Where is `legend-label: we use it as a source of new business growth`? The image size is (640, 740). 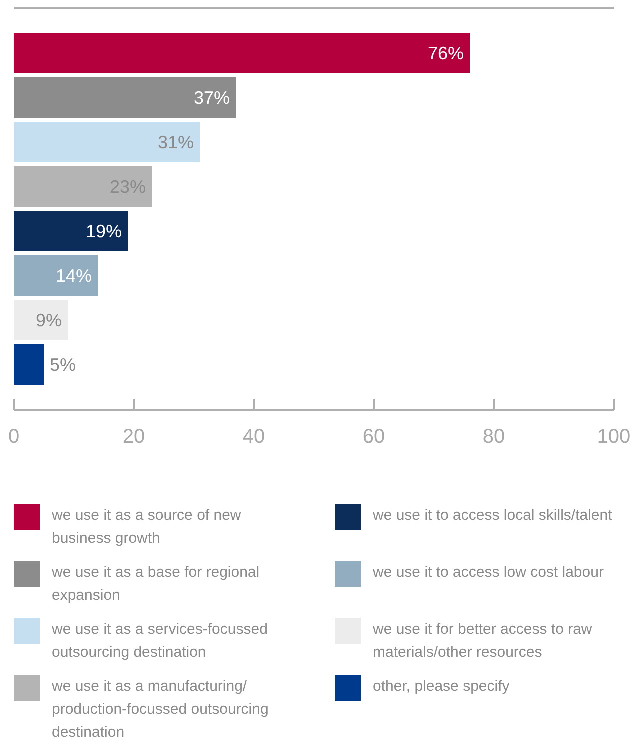 legend-label: we use it as a source of new business growth is located at coordinates (147, 527).